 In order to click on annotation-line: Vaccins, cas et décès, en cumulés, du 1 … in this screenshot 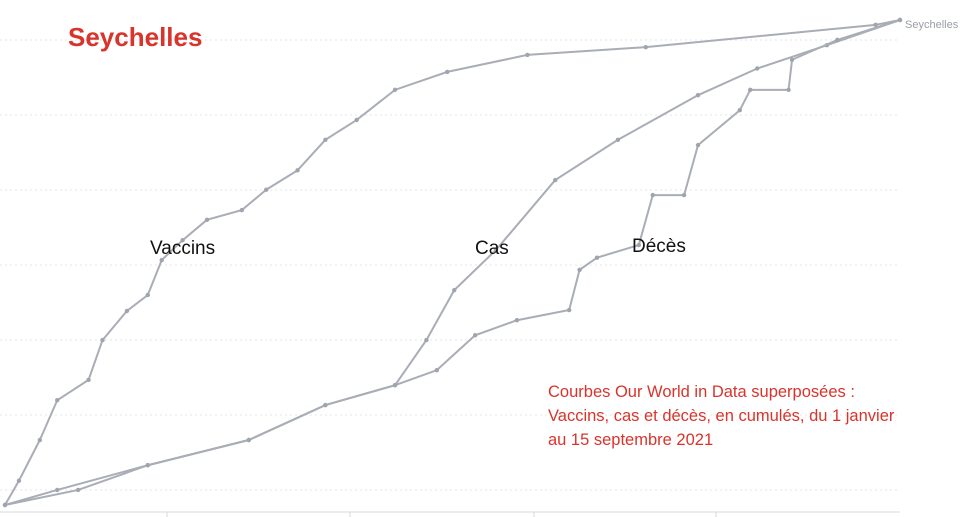, I will do `click(721, 416)`.